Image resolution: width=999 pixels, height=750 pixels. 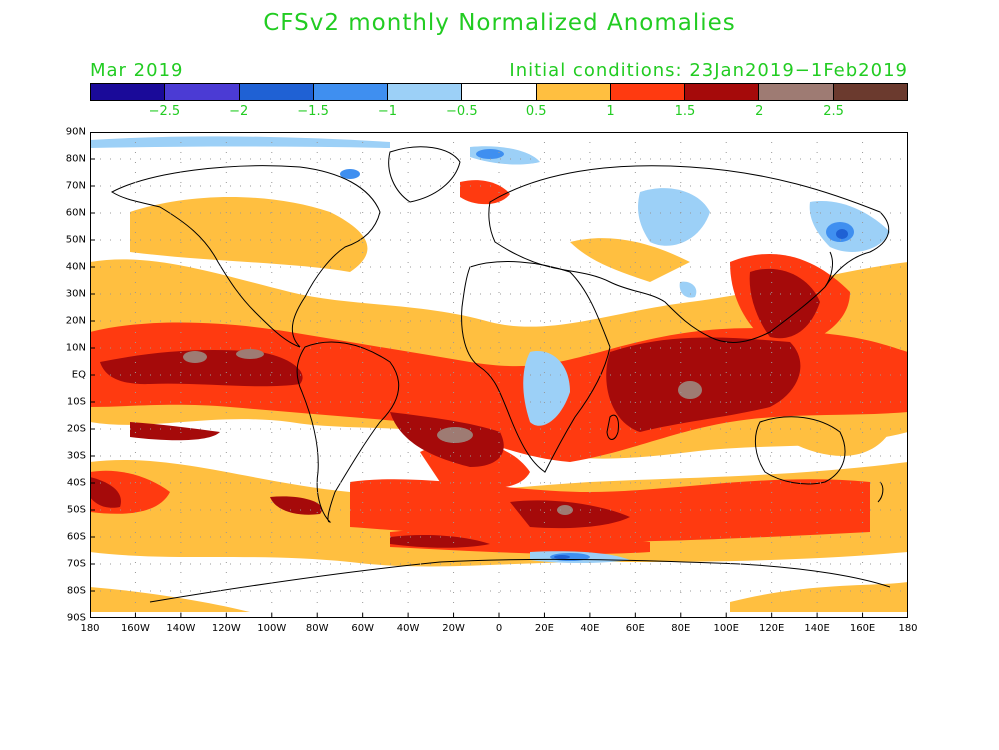 I want to click on antarctica-outline, so click(x=520, y=580).